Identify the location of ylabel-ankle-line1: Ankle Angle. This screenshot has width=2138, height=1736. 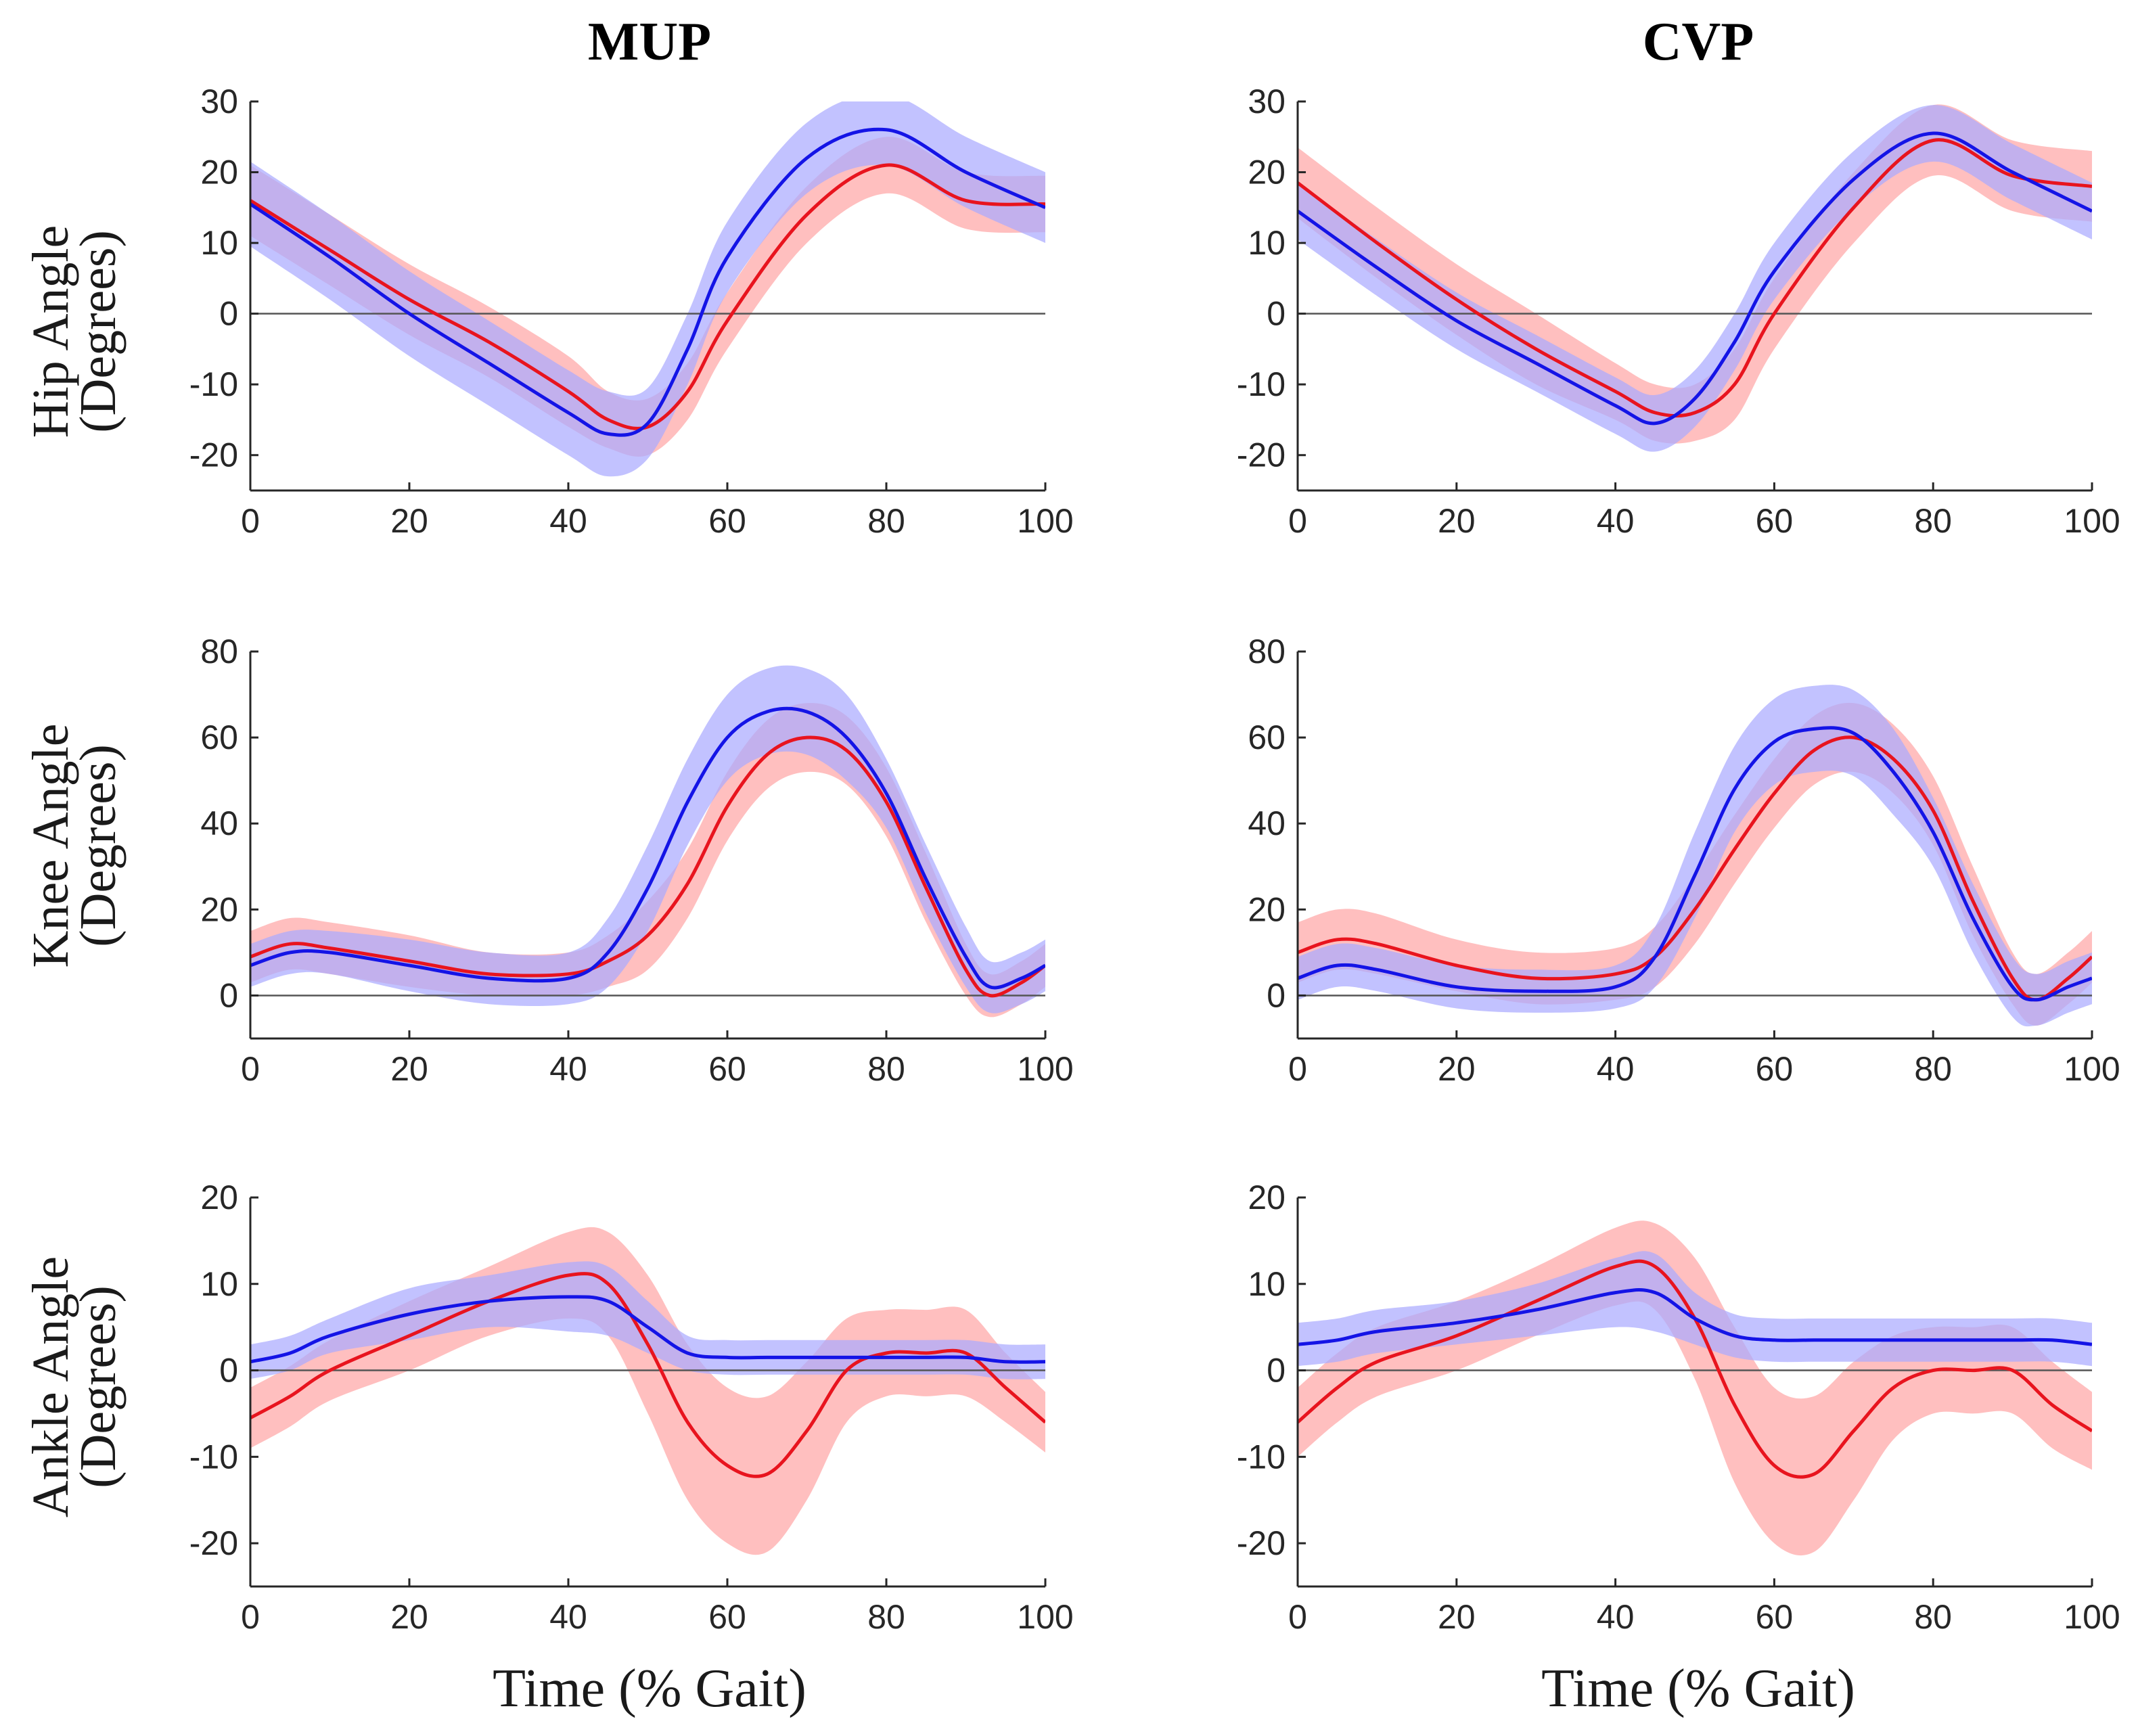
(51, 1386).